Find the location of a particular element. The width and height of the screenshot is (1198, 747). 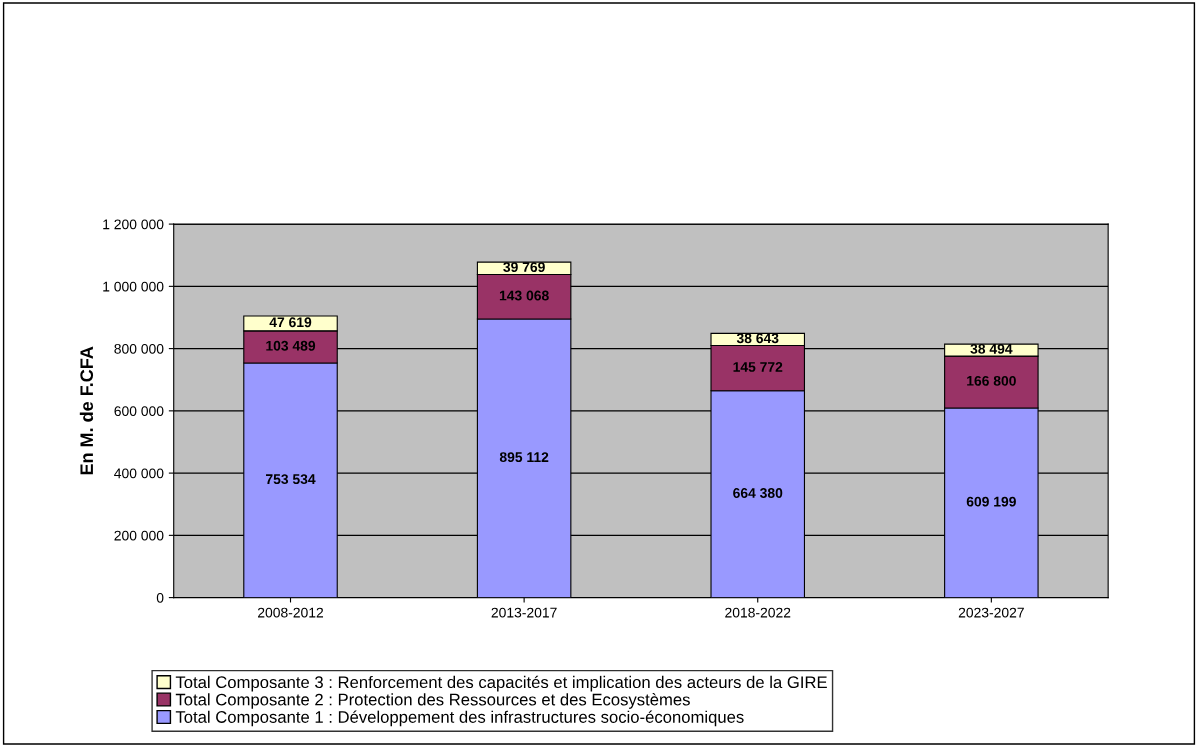

data-label: 143 068 is located at coordinates (524, 295).